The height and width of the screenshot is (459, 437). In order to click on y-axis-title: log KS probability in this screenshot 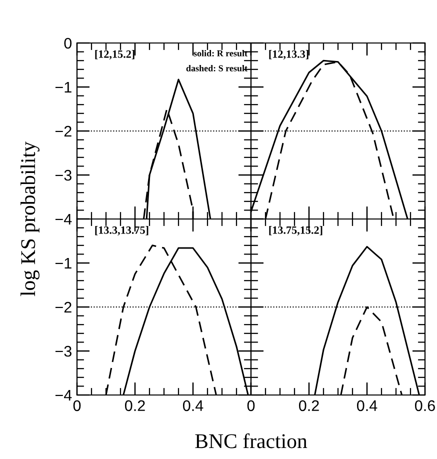, I will do `click(30, 219)`.